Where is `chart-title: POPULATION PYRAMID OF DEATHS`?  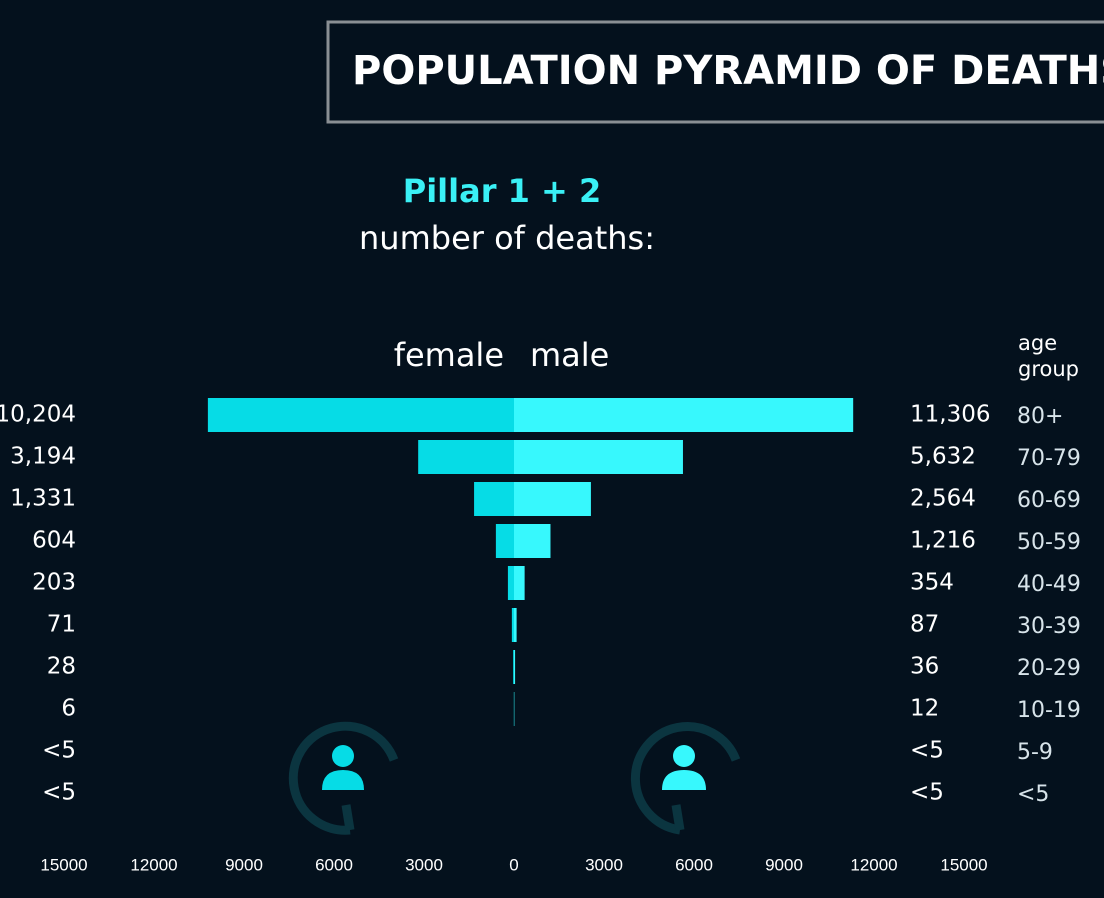 chart-title: POPULATION PYRAMID OF DEATHS is located at coordinates (728, 71).